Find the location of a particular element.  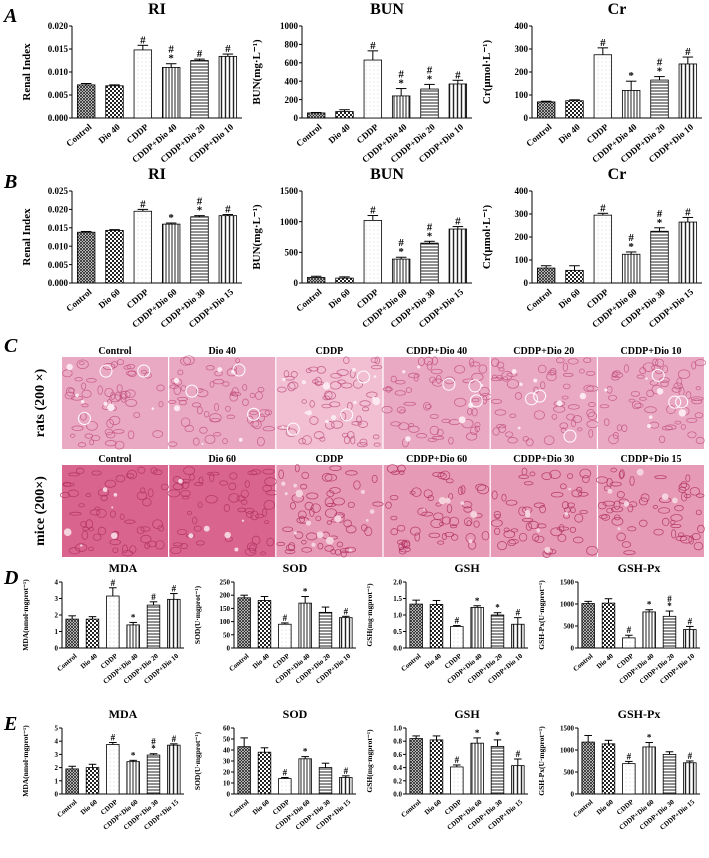

y-tick-label: 1.0 is located at coordinates (397, 615).